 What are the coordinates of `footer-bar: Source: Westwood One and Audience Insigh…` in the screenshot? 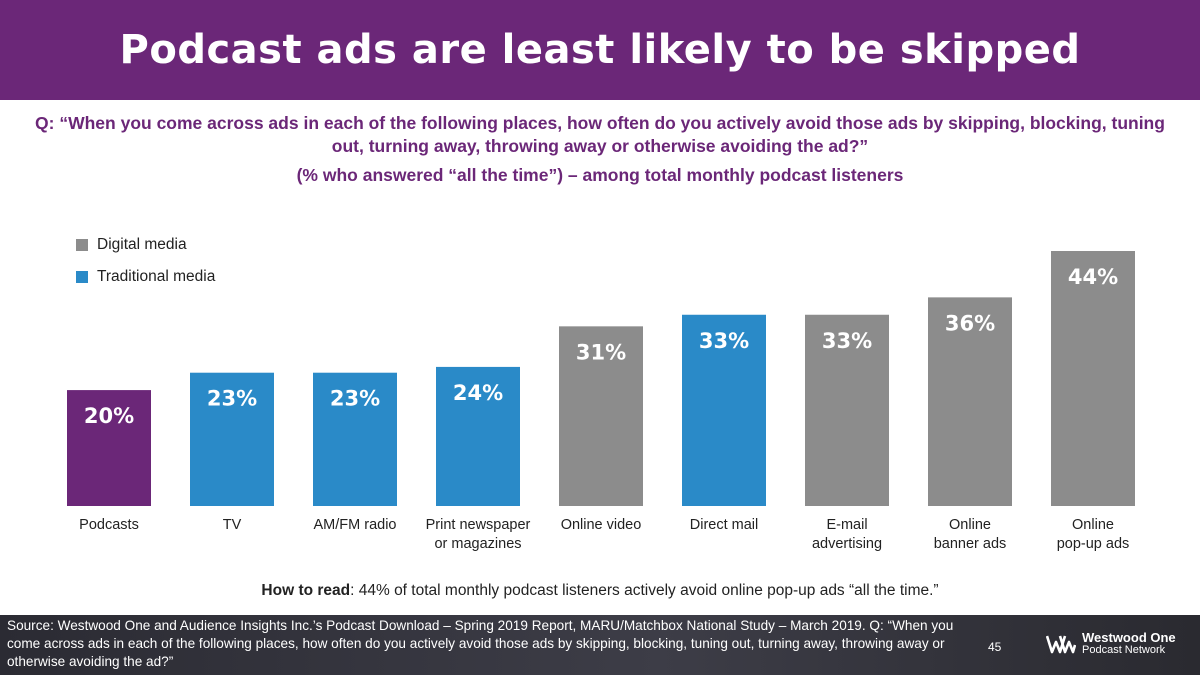 It's located at (600, 645).